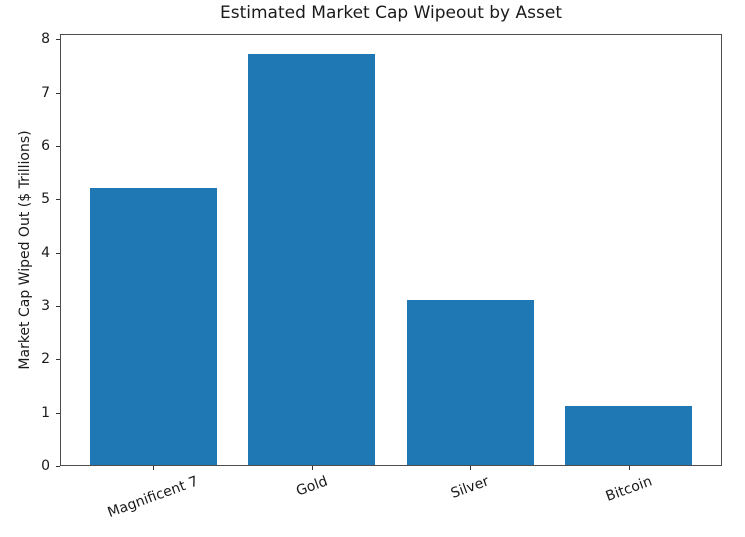 Image resolution: width=745 pixels, height=537 pixels. What do you see at coordinates (153, 497) in the screenshot?
I see `x-tick-label: Magnificent 7` at bounding box center [153, 497].